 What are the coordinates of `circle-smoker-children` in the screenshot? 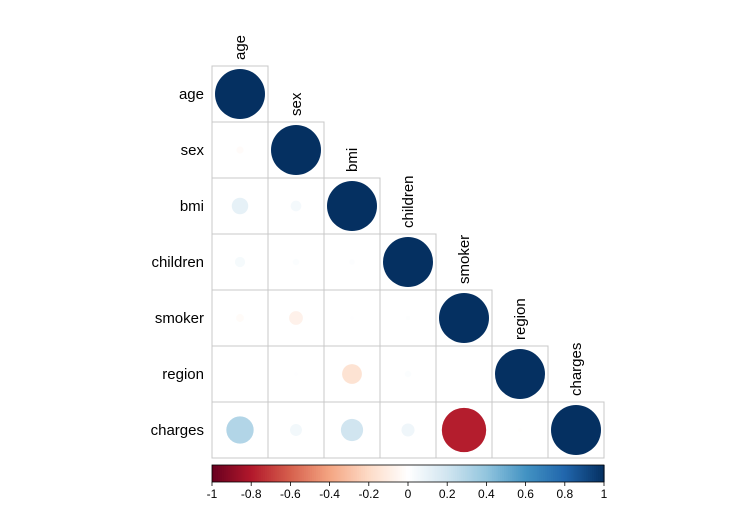 It's located at (408, 318).